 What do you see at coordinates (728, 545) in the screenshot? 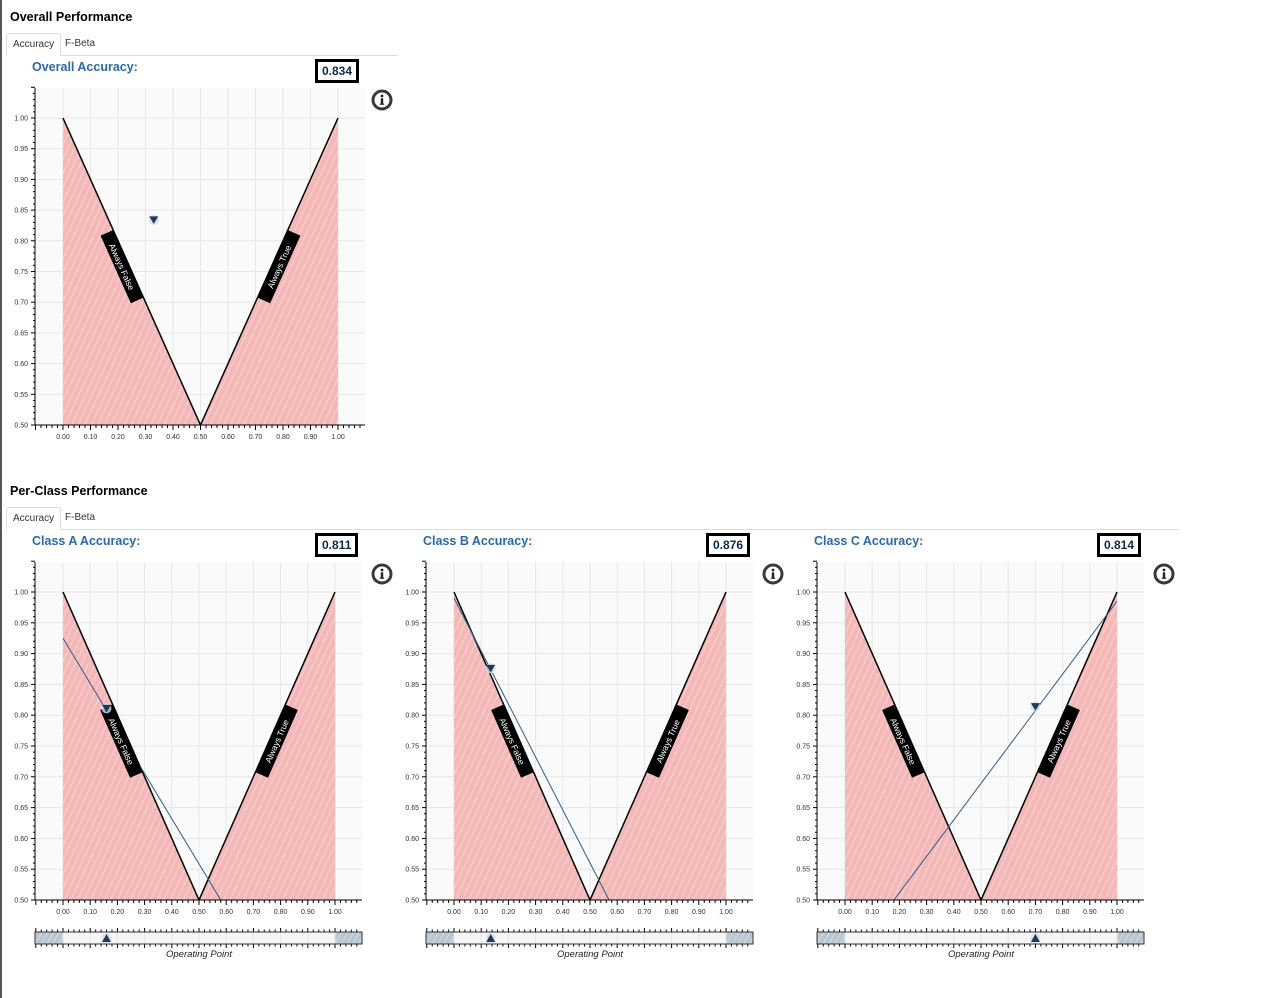
I see `class-b-accuracy-value: 0.876` at bounding box center [728, 545].